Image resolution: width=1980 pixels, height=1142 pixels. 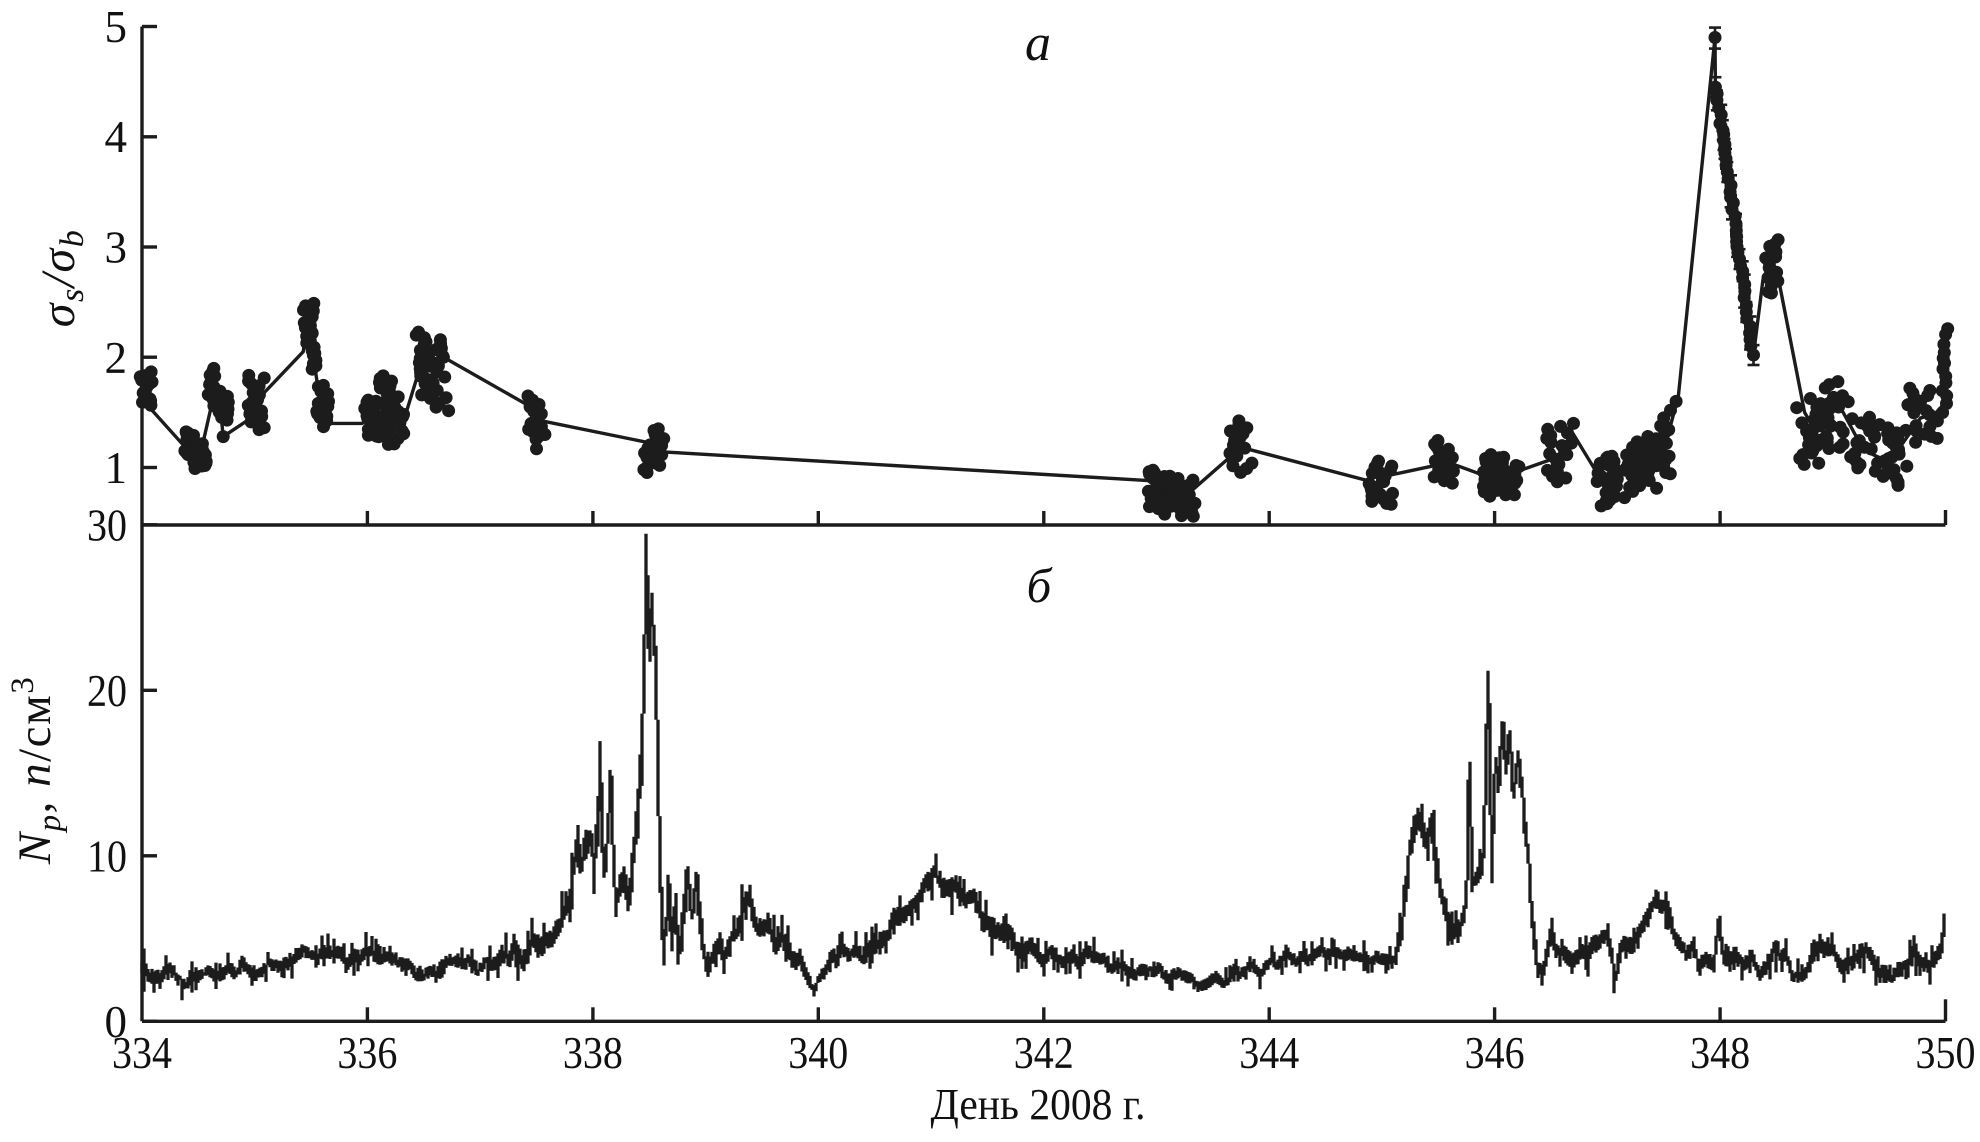 I want to click on svg-text: 0, so click(x=116, y=1022).